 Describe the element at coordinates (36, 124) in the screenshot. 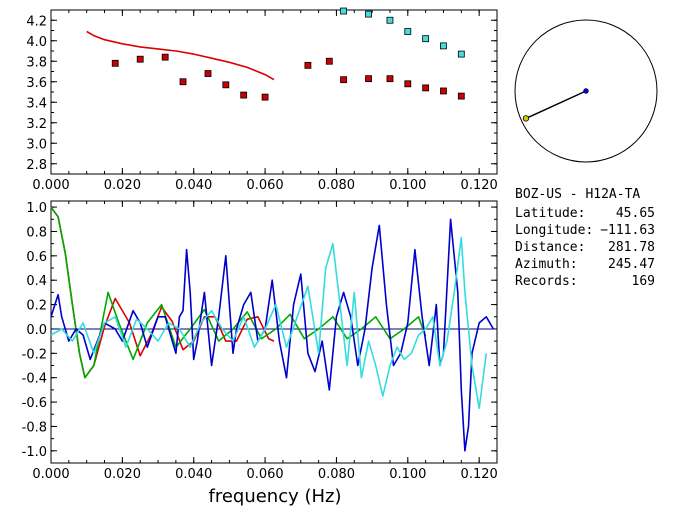

I see `y-tick-label: 3.2` at that location.